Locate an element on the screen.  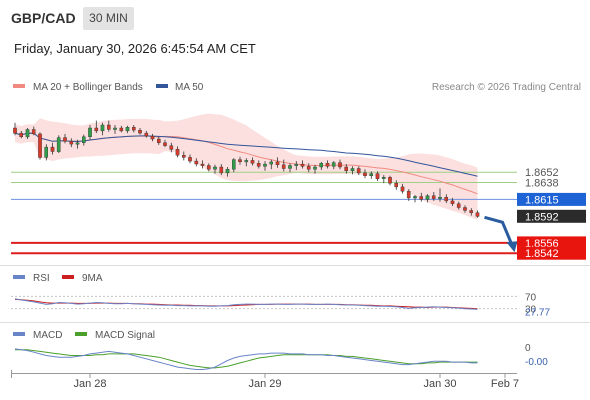
macd-signal-line is located at coordinates (246, 359).